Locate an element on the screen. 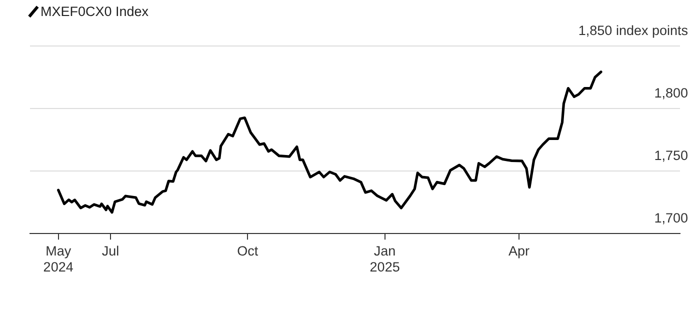 Image resolution: width=700 pixels, height=330 pixels. y-tick-label: 1,750 is located at coordinates (671, 156).